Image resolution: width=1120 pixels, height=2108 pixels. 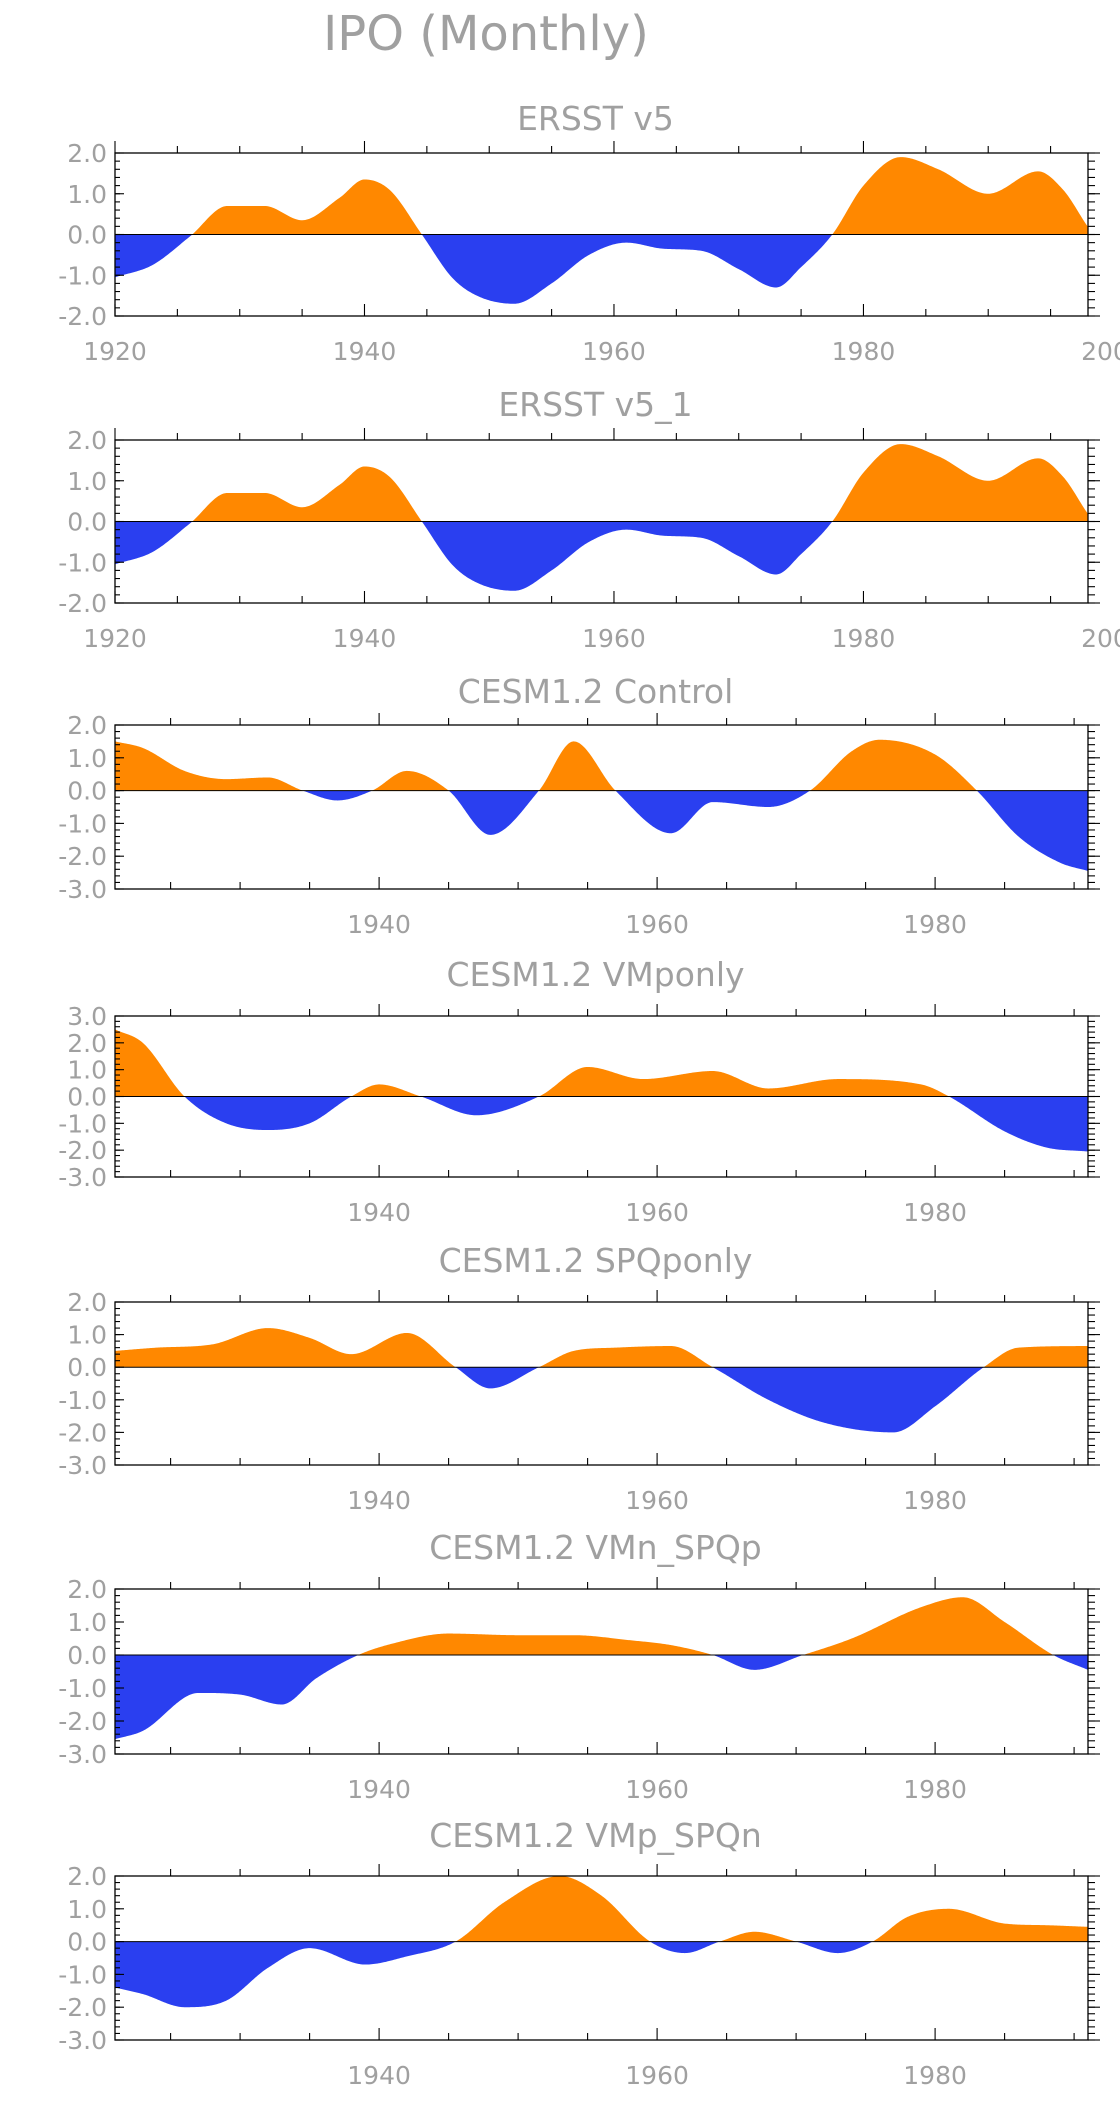 What do you see at coordinates (595, 404) in the screenshot?
I see `panel-title: ERSST v5_1` at bounding box center [595, 404].